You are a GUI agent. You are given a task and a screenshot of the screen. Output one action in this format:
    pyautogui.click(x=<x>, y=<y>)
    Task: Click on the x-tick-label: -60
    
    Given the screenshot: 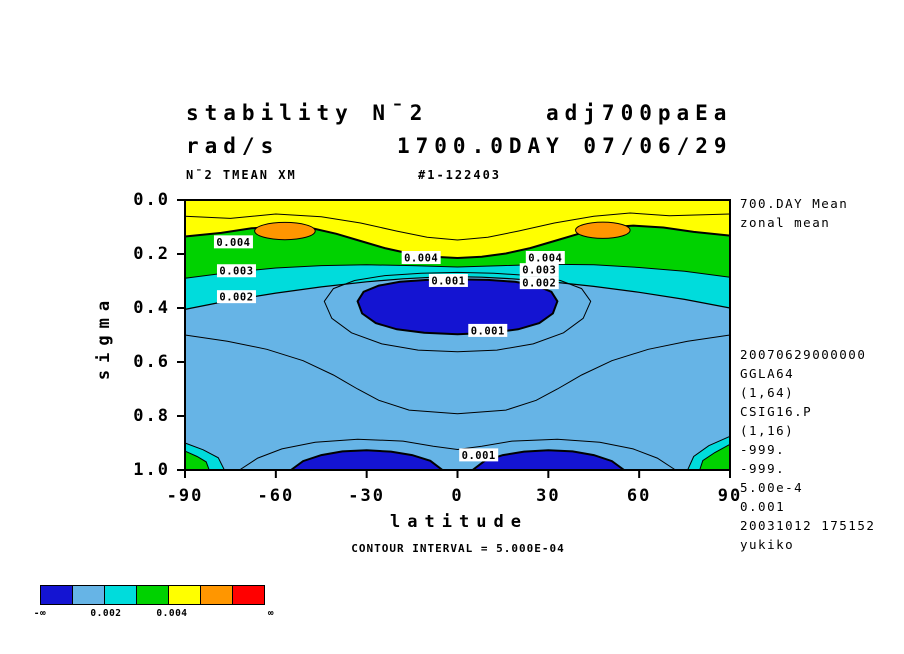 What is the action you would take?
    pyautogui.click(x=276, y=496)
    